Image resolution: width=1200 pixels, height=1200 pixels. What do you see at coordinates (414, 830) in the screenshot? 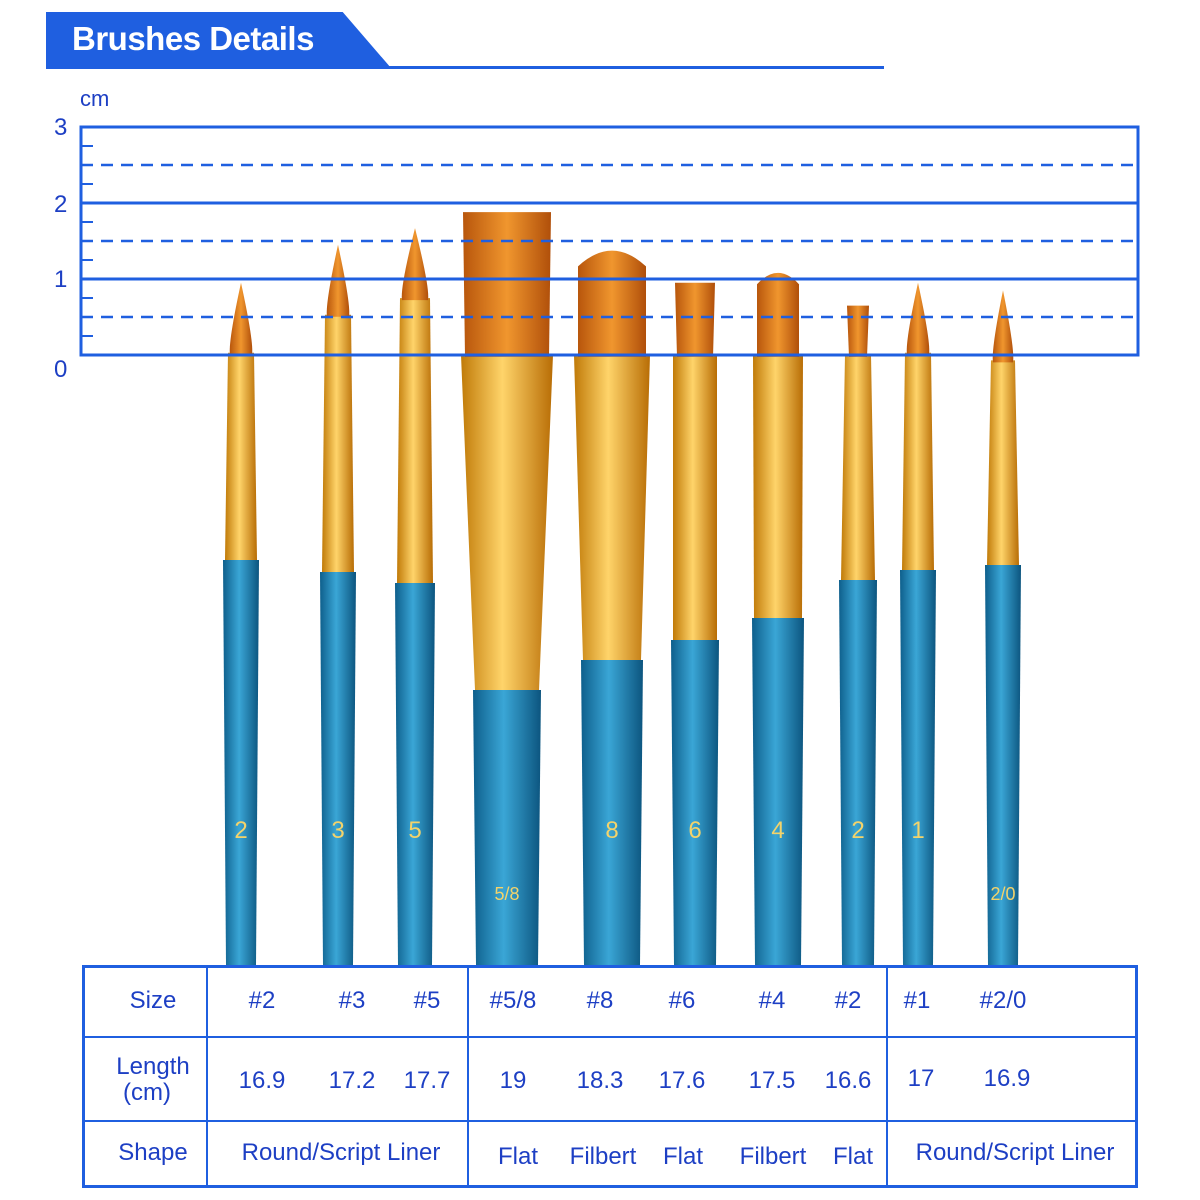
I see `brush-handle-label: 5` at bounding box center [414, 830].